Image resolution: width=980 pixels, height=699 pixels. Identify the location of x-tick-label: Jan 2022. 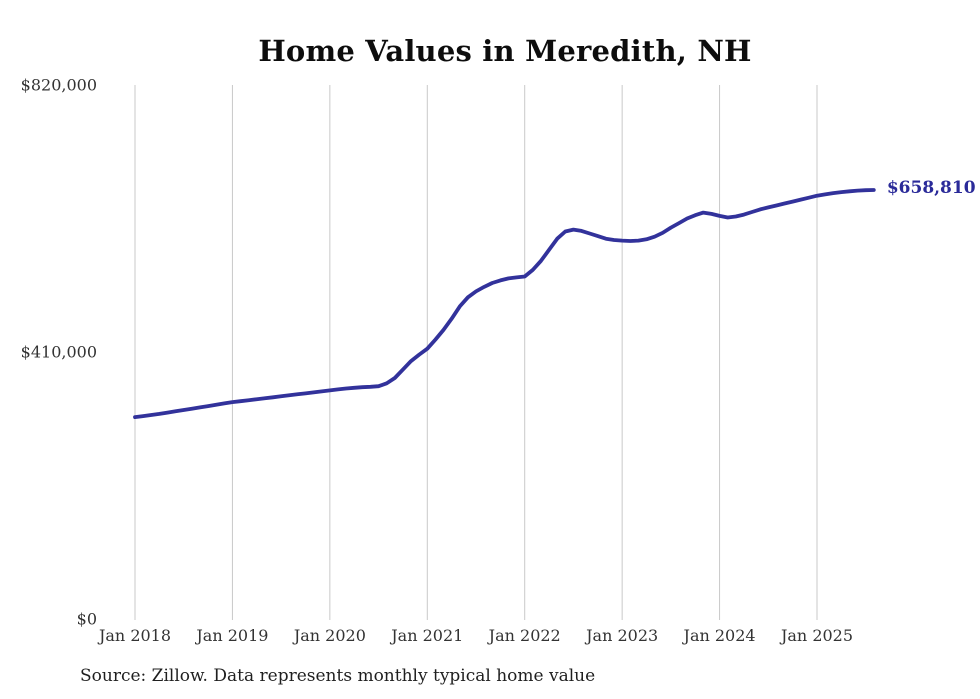
(524, 635).